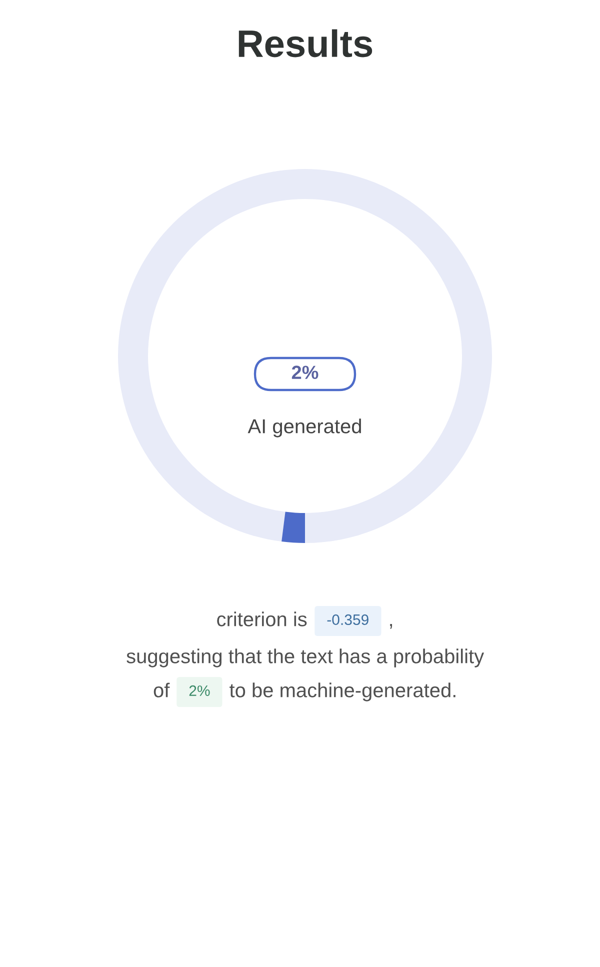 The image size is (600, 967). I want to click on chart-title: Results, so click(305, 43).